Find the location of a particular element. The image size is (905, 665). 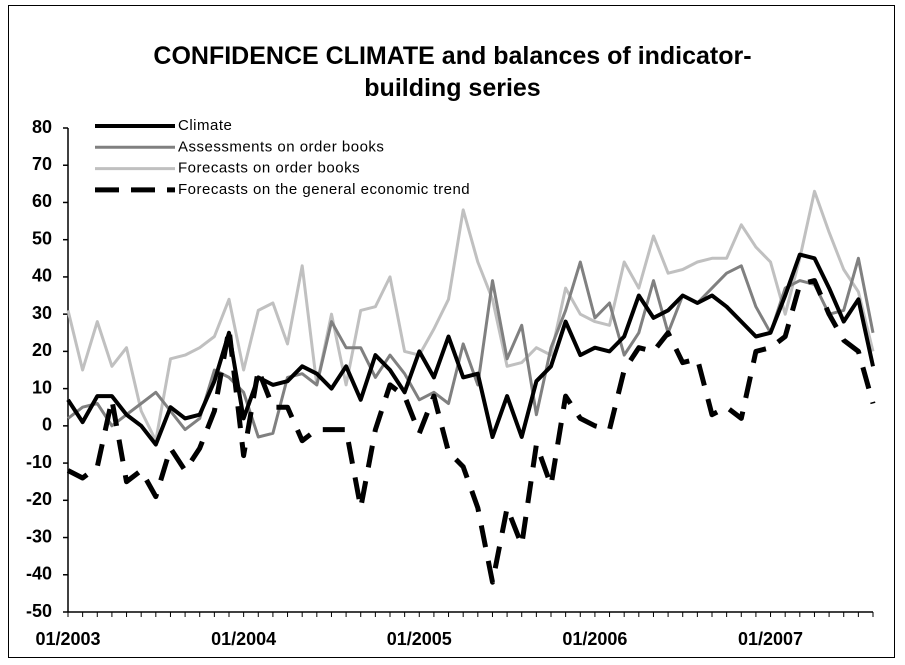

legend-label: Assessments on order books is located at coordinates (281, 146).